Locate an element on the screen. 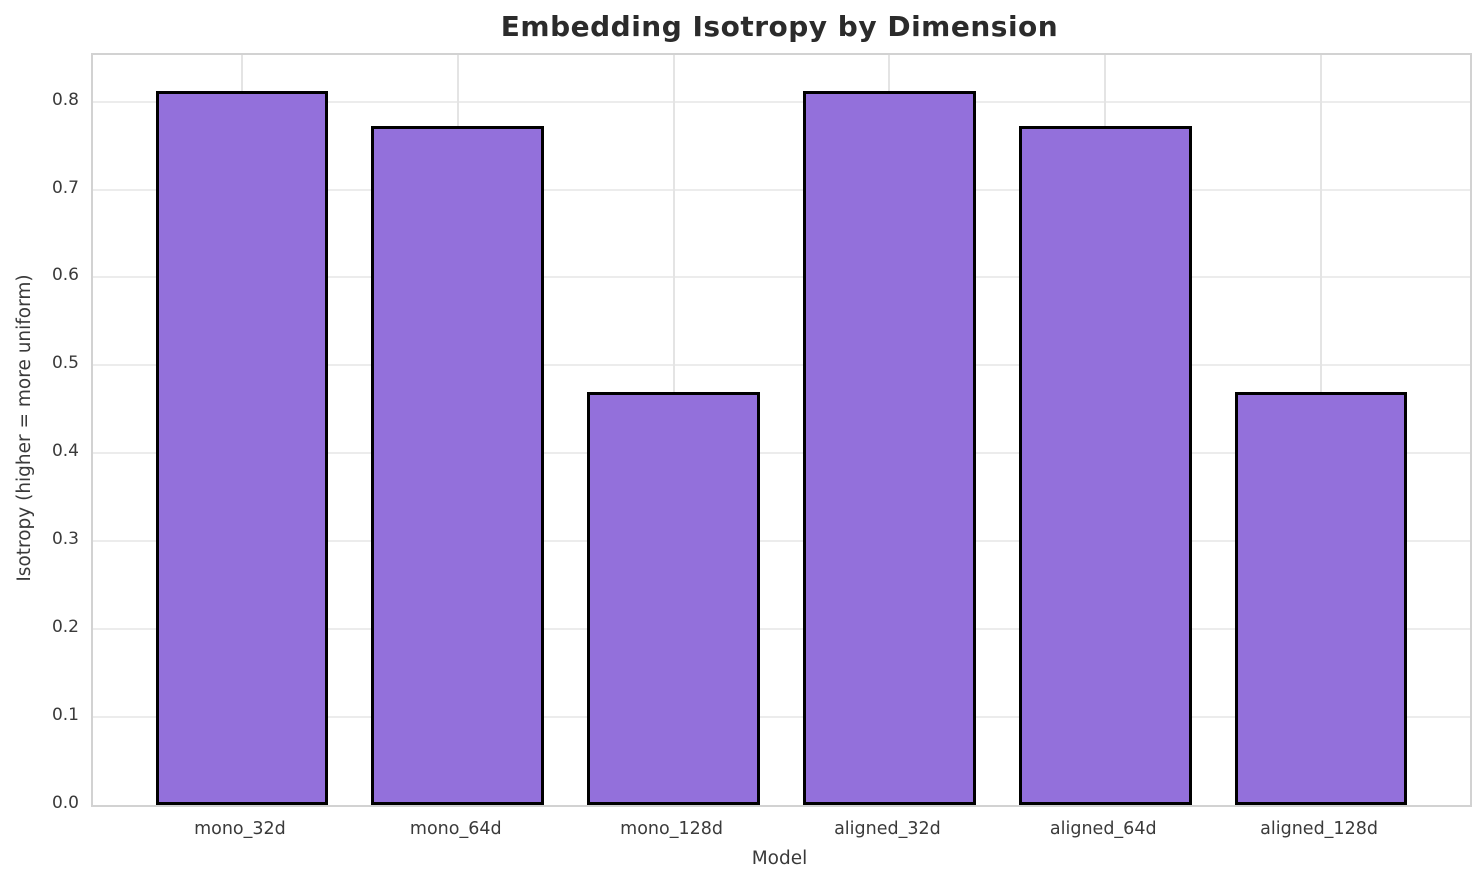  x-axis-label: Model is located at coordinates (779, 858).